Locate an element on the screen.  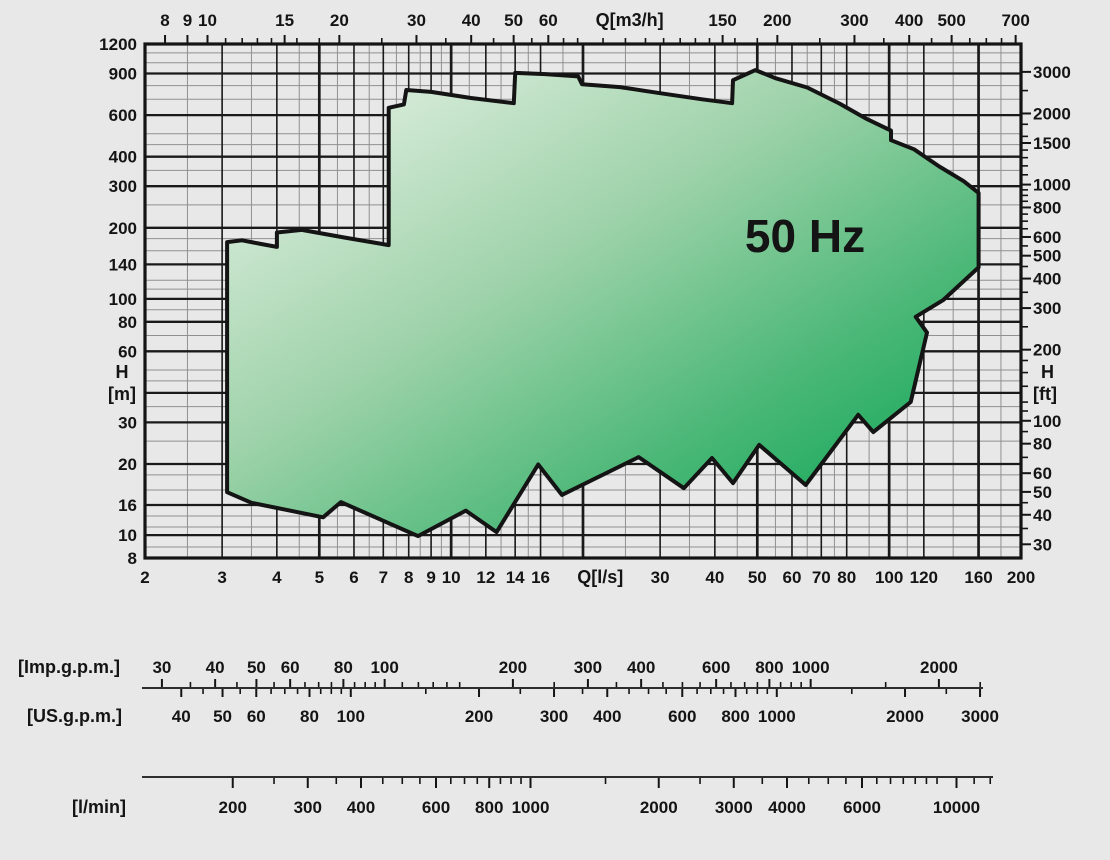
tick-label: 70 is located at coordinates (821, 577).